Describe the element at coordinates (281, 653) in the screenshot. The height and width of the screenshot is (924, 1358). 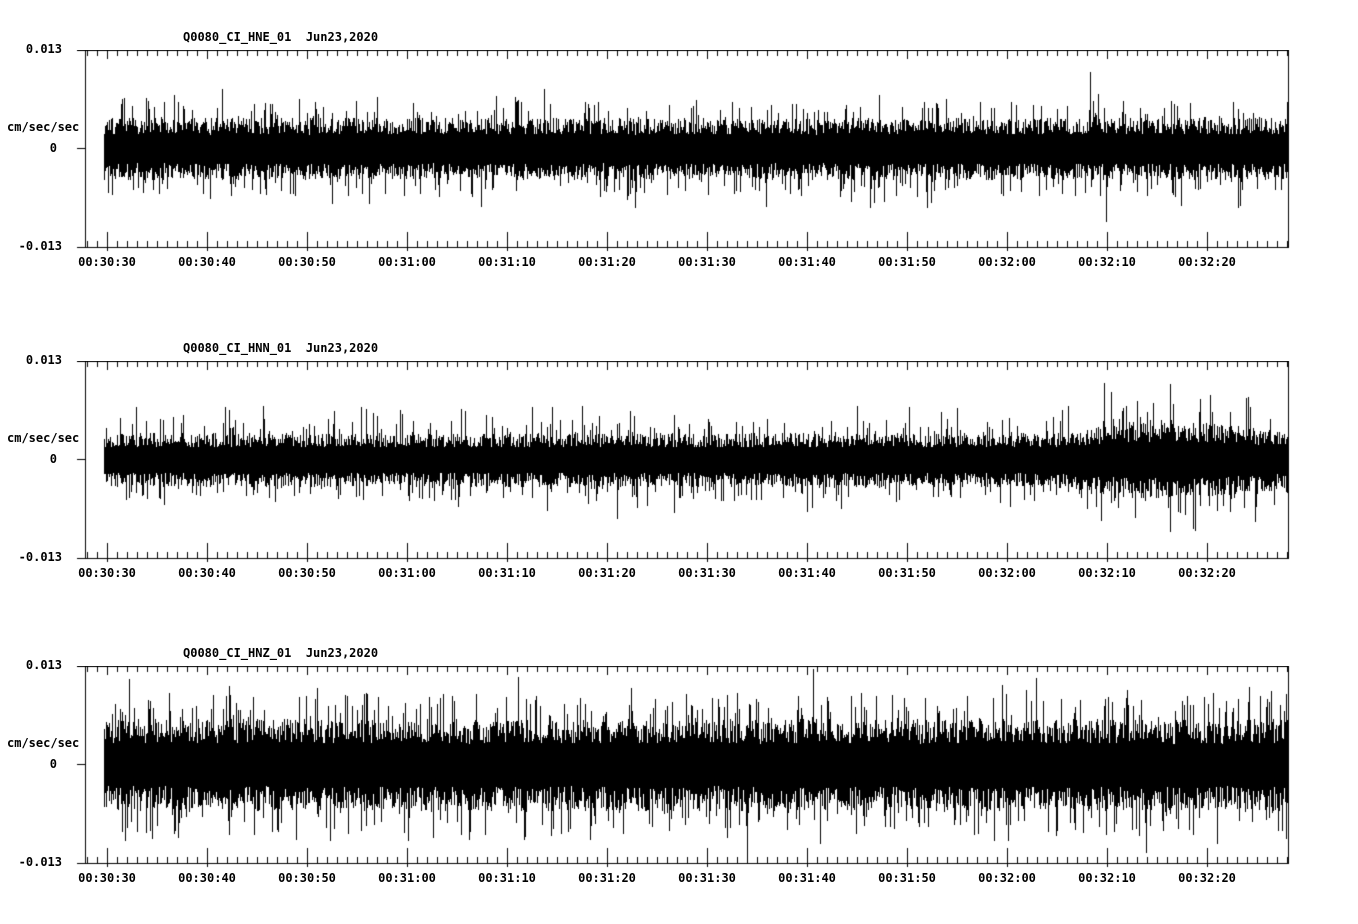
I see `chart-title: Q0080_CI_HNZ_01 Jun23,2020` at that location.